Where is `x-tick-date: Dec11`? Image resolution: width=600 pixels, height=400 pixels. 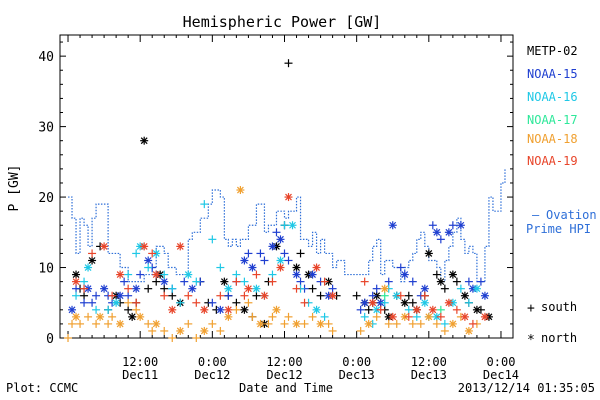
x-tick-date: Dec11 is located at coordinates (140, 375).